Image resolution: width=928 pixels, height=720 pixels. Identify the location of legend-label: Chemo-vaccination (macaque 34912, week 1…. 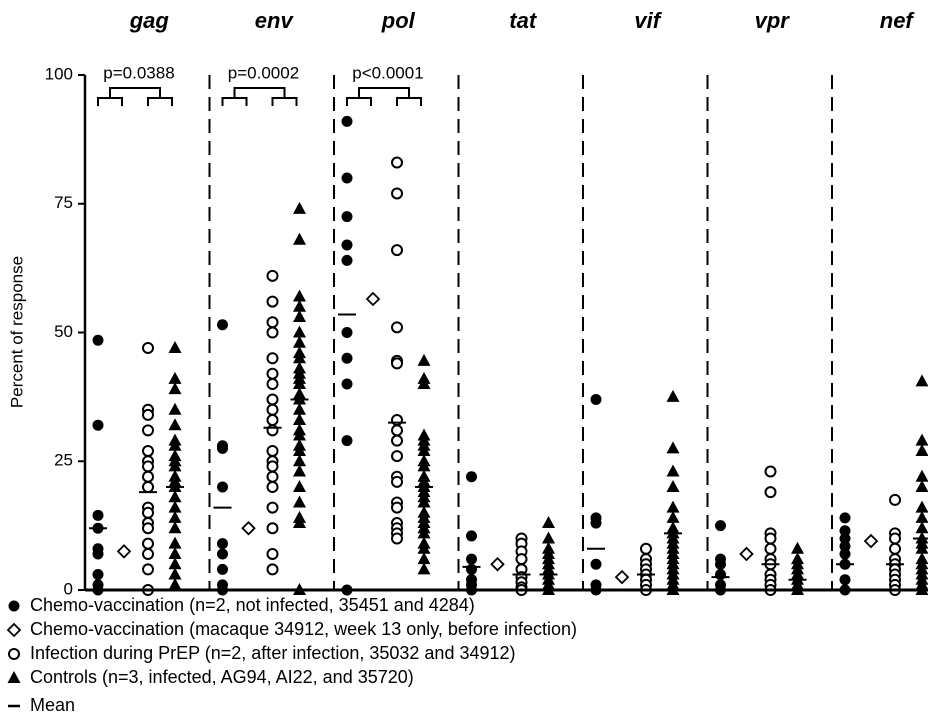
(303, 629).